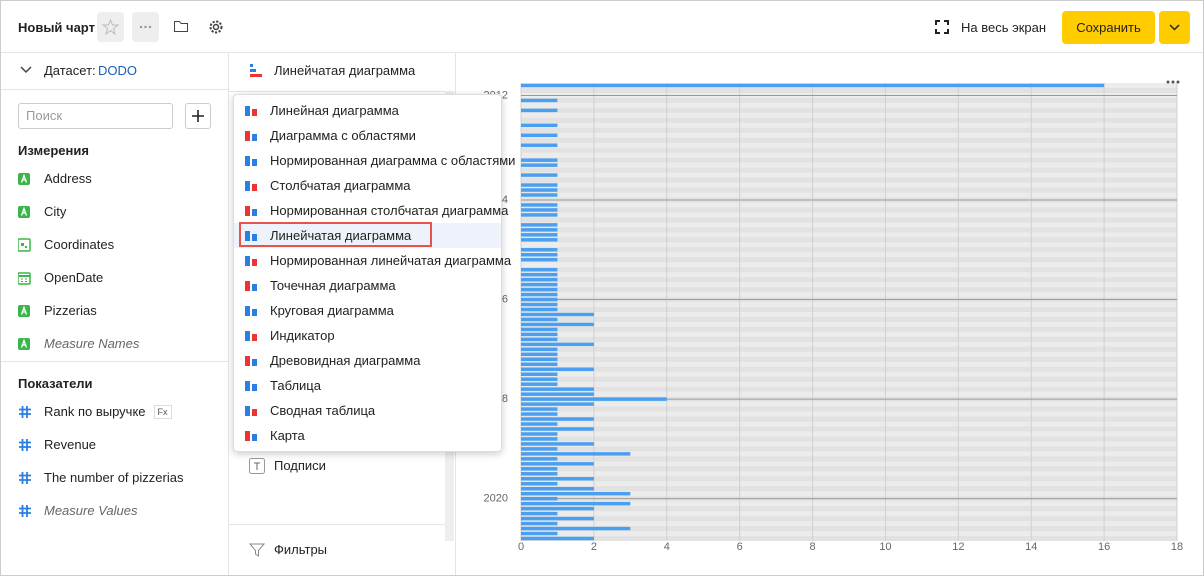 This screenshot has width=1204, height=576. Describe the element at coordinates (320, 285) in the screenshot. I see `menu-item: Точечная диаграмма` at that location.